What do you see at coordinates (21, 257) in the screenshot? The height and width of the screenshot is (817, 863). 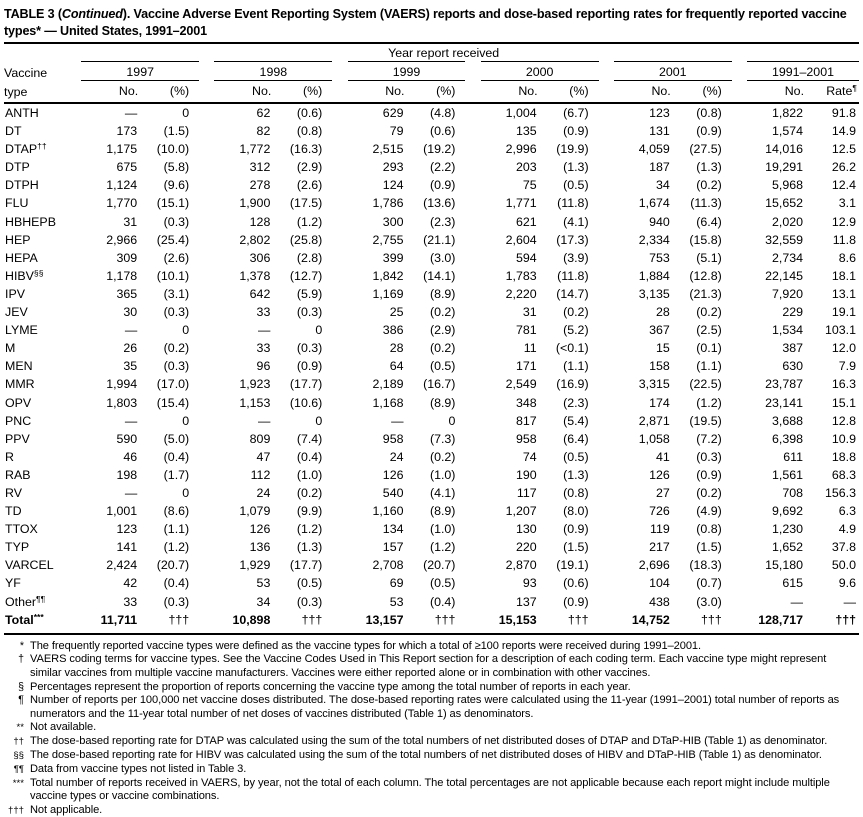 I see `vaccine-type-label: HEPA` at bounding box center [21, 257].